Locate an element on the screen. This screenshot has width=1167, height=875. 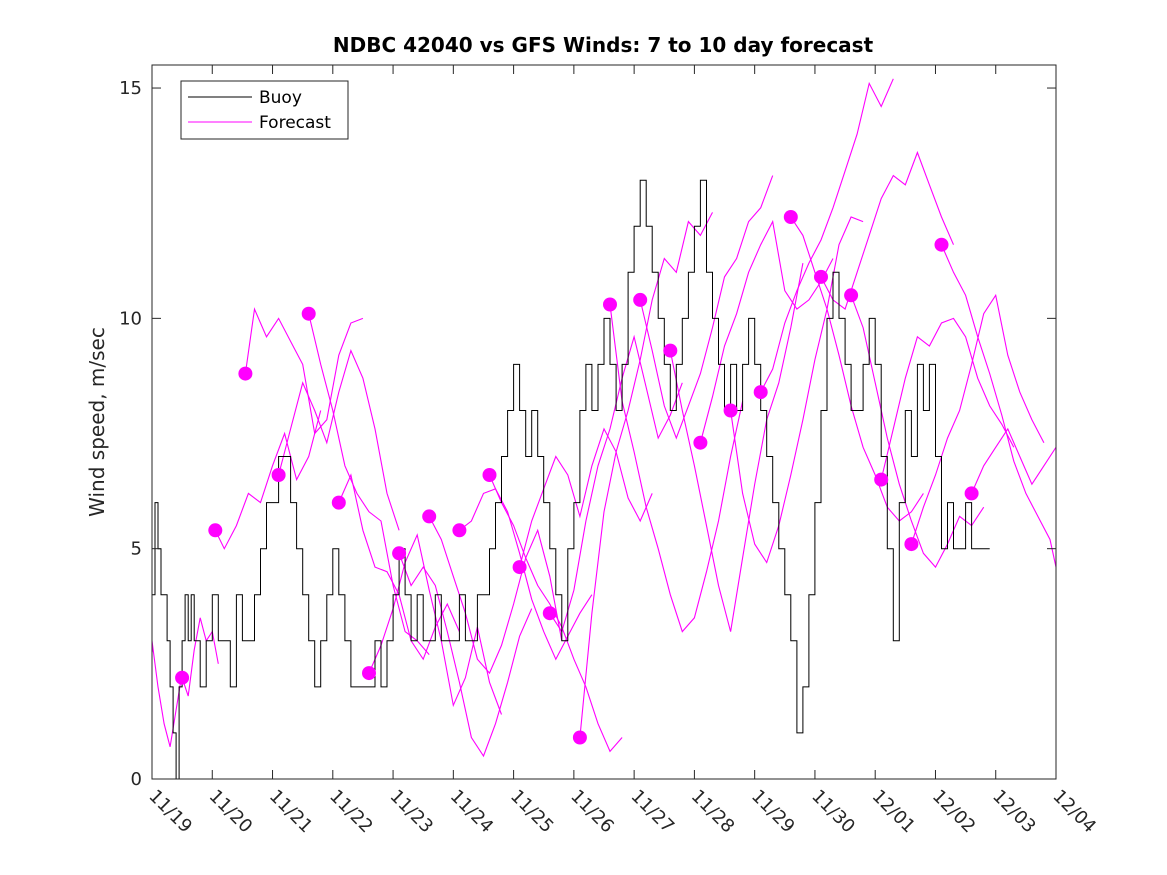
y-tick-label: 10 is located at coordinates (130, 318).